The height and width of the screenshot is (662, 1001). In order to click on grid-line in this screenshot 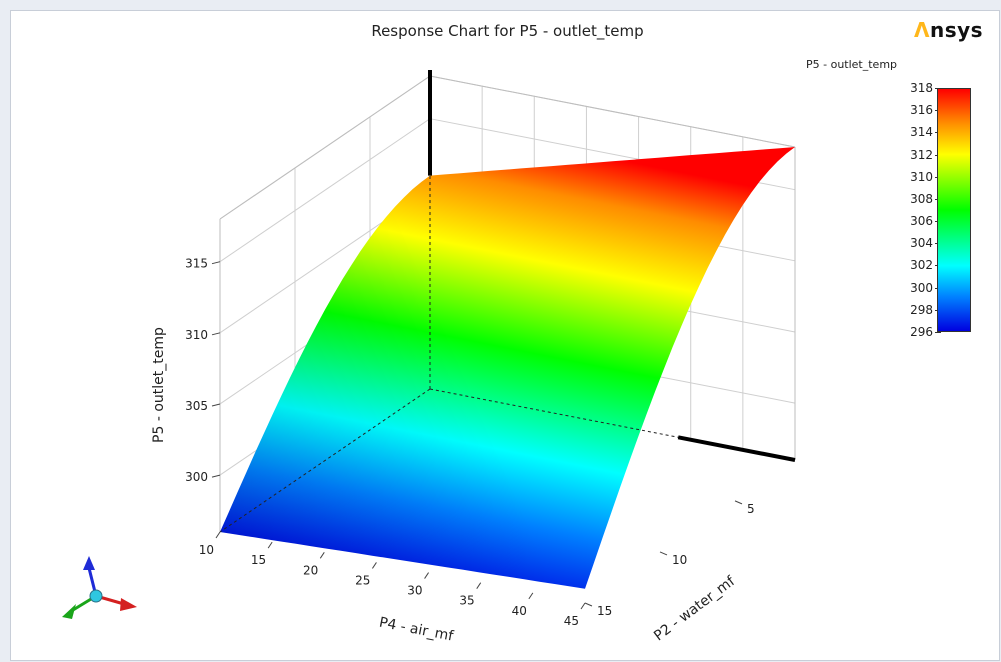, I will do `click(325, 190)`.